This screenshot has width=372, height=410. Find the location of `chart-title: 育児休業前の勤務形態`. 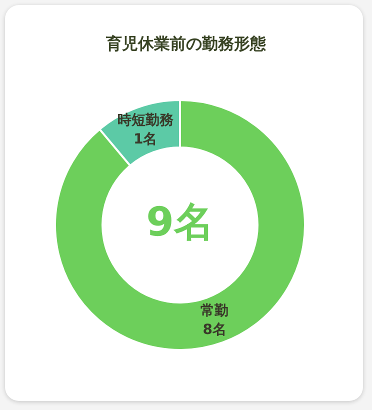

chart-title: 育児休業前の勤務形態 is located at coordinates (186, 44).